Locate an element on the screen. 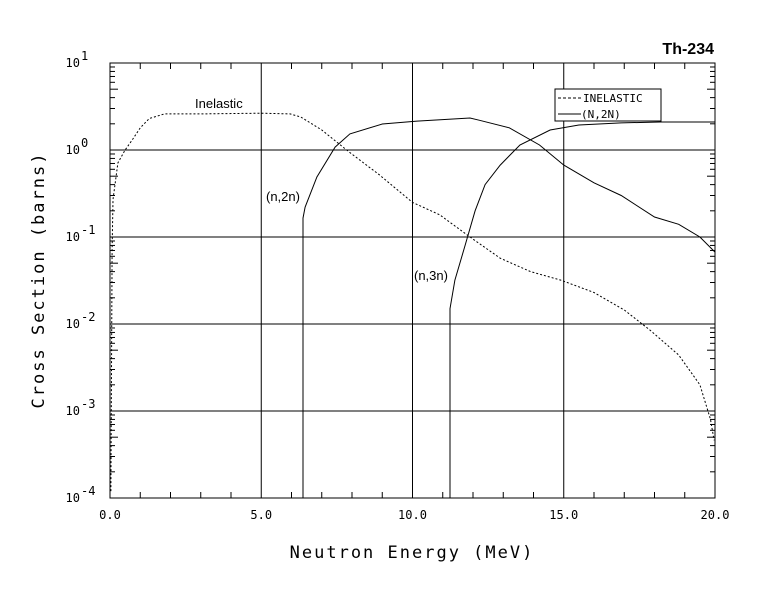 This screenshot has height=590, width=780. legend: INELASTIC (N,2N) is located at coordinates (608, 105).